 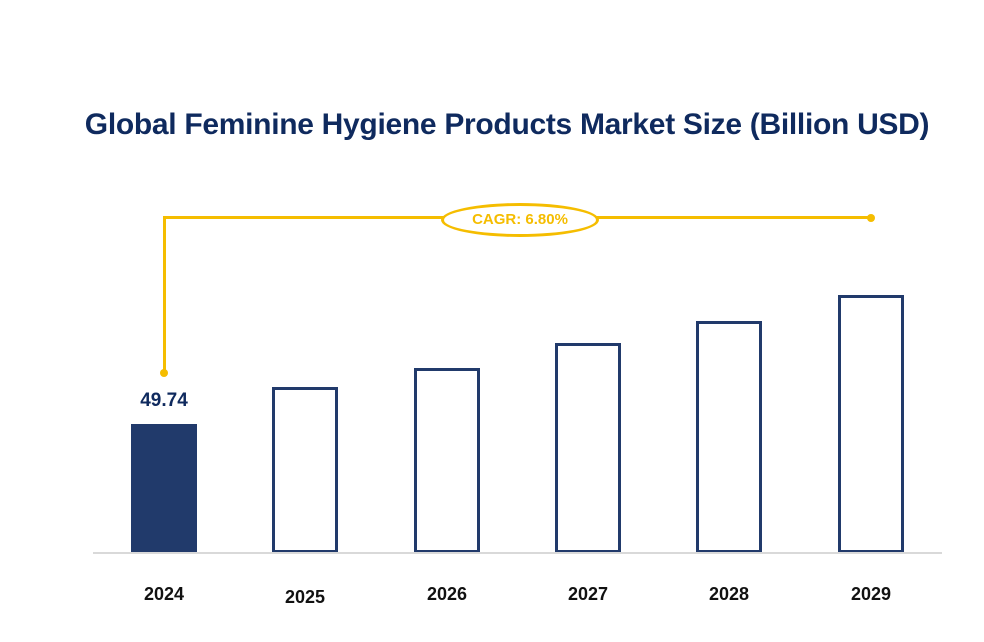 I want to click on x-tick-label: 2026, so click(x=447, y=594).